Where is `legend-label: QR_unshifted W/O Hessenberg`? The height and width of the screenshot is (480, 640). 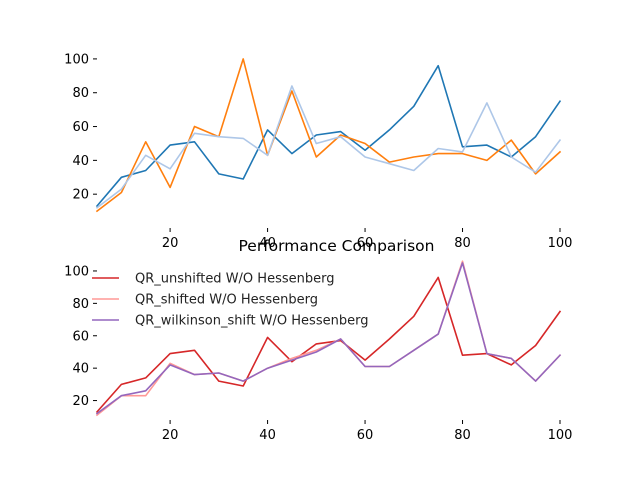
legend-label: QR_unshifted W/O Hessenberg is located at coordinates (234, 279).